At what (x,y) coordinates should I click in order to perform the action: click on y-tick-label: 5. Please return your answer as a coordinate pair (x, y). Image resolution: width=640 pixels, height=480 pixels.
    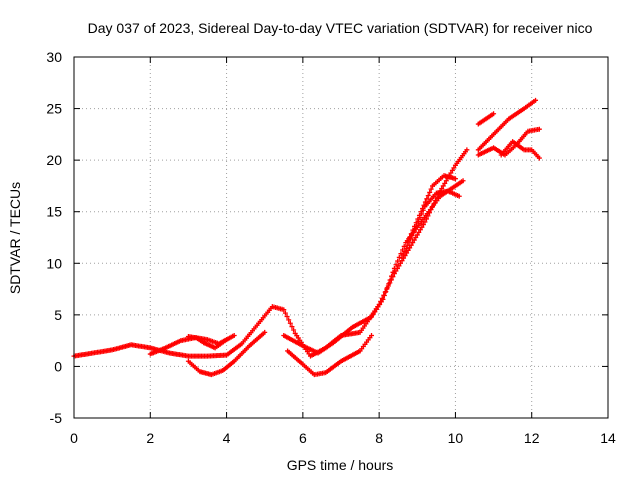
    Looking at the image, I should click on (58, 315).